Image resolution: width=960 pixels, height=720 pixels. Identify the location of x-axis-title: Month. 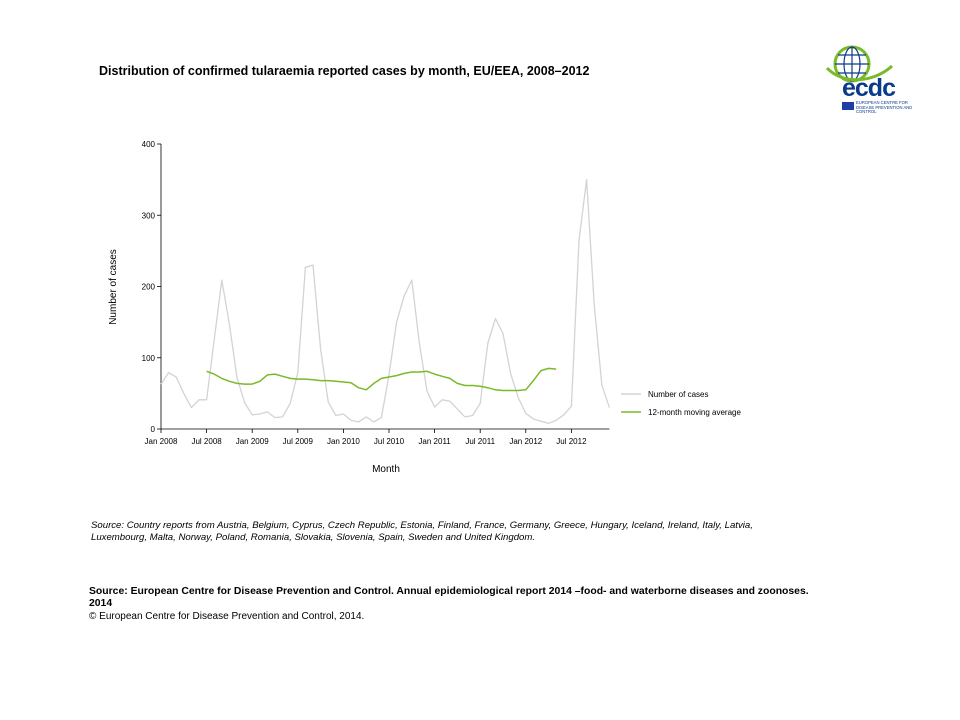
(386, 469).